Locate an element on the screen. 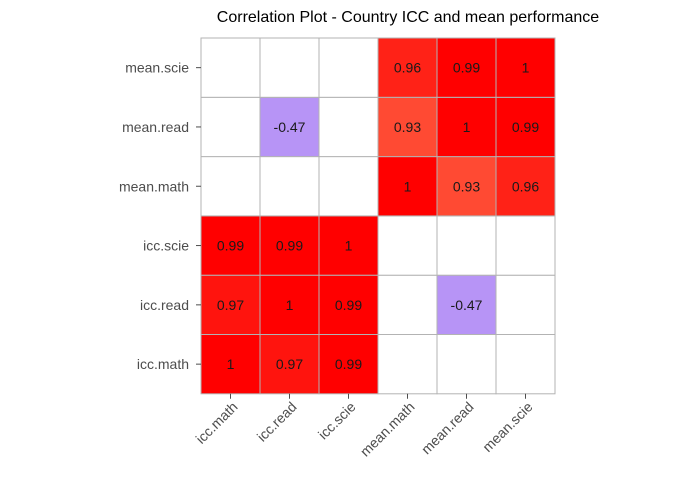  heatmap-cell-mean.read-mean.math is located at coordinates (466, 186).